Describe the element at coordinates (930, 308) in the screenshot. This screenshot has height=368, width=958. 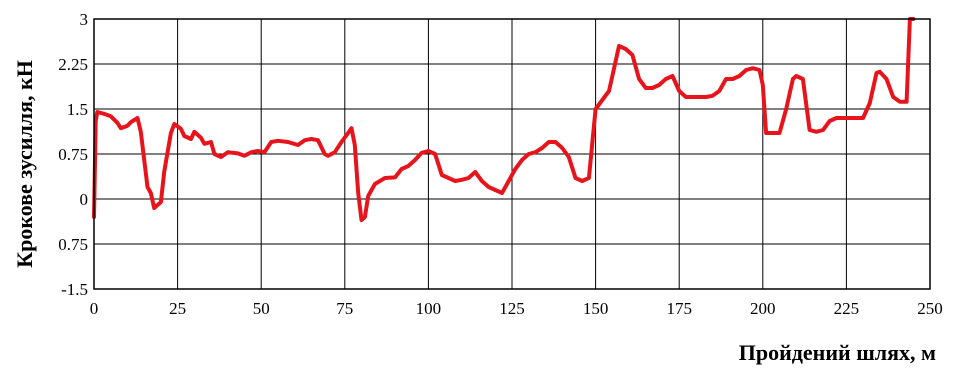
I see `x-tick-label: 250` at that location.